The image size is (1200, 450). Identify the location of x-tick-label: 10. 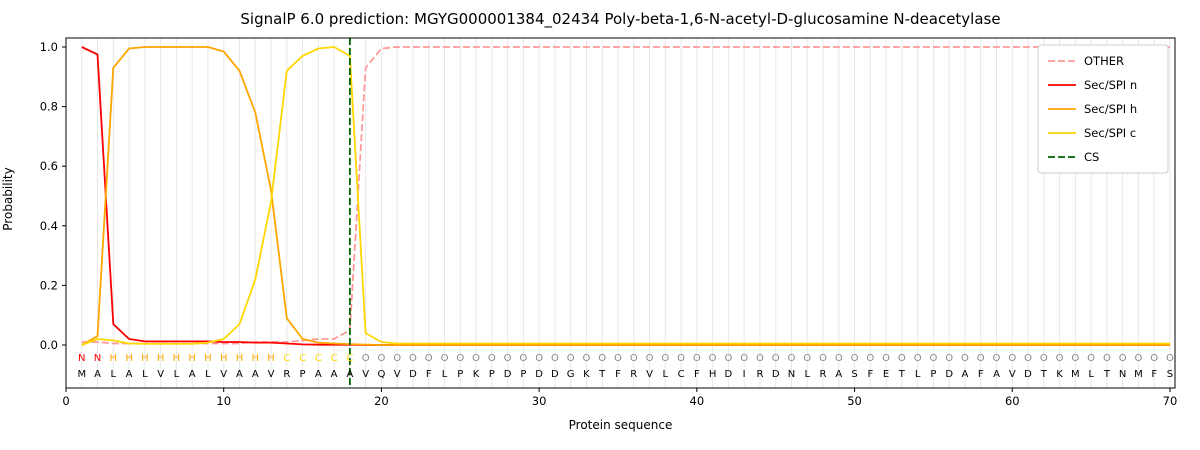
(223, 401).